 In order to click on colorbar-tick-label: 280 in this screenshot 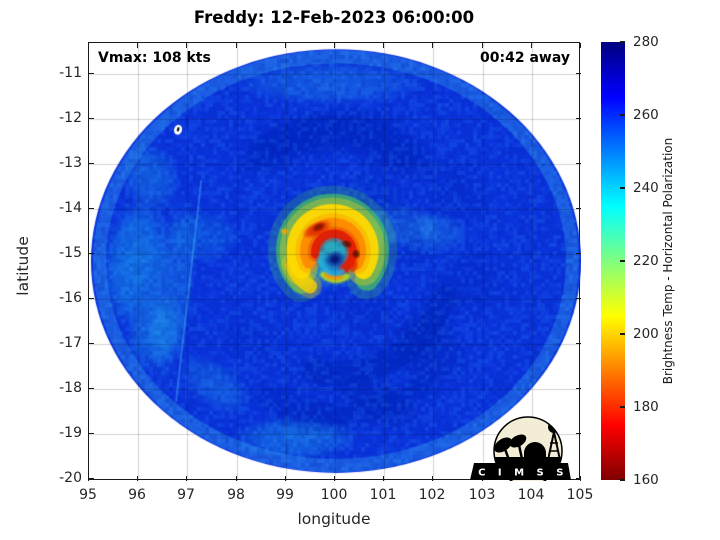, I will do `click(646, 42)`.